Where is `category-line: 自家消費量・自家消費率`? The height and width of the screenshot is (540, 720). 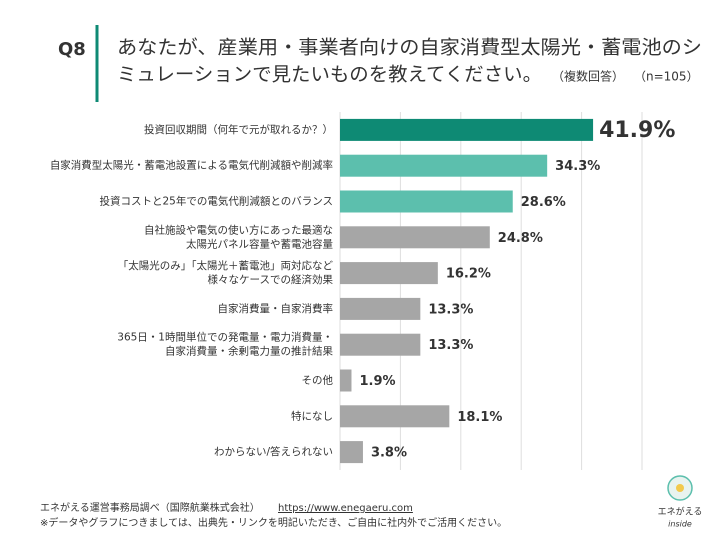 category-line: 自家消費量・自家消費率 is located at coordinates (276, 308).